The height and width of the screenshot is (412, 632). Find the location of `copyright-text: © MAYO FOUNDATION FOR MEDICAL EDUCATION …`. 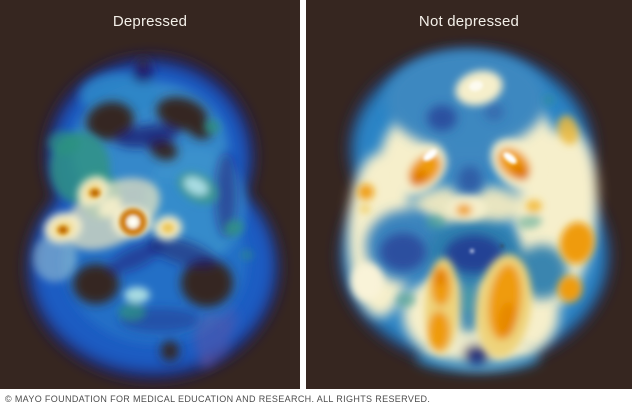

copyright-text: © MAYO FOUNDATION FOR MEDICAL EDUCATION … is located at coordinates (218, 399).